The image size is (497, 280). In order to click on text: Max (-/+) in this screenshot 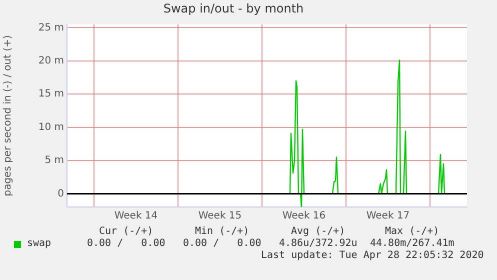, I will do `click(412, 232)`.